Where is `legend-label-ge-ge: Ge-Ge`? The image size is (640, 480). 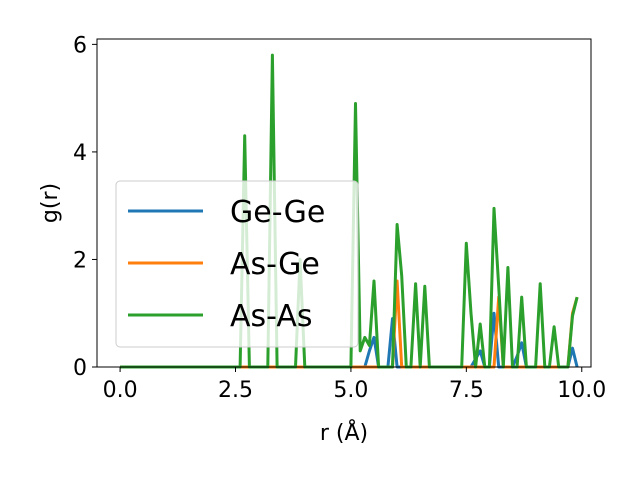
legend-label-ge-ge: Ge-Ge is located at coordinates (277, 212).